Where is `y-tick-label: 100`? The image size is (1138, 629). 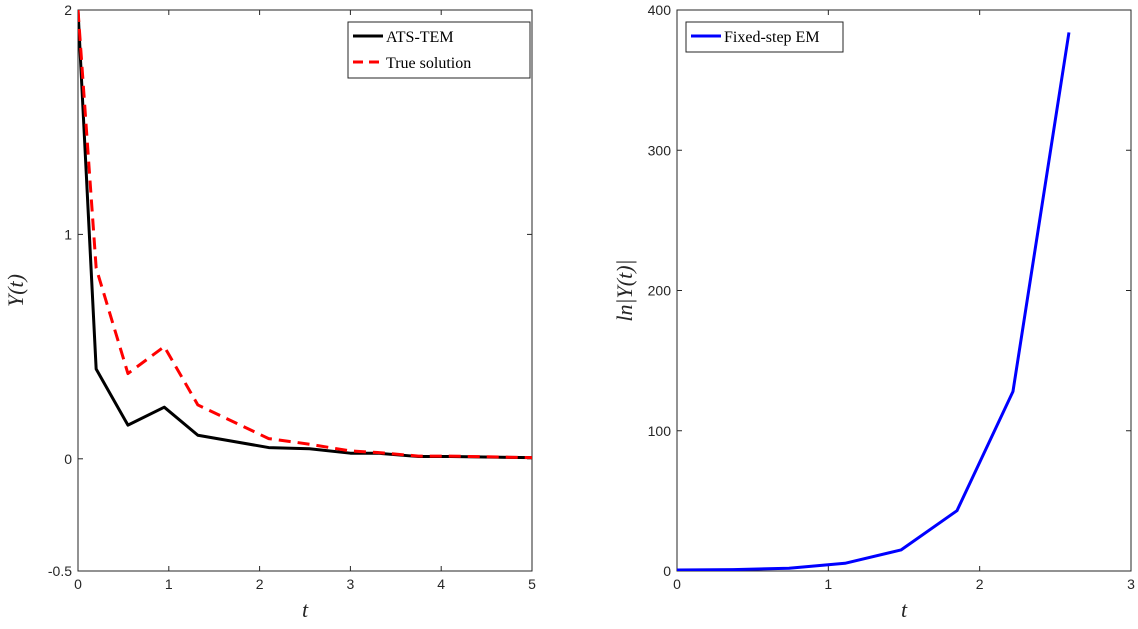 y-tick-label: 100 is located at coordinates (660, 431).